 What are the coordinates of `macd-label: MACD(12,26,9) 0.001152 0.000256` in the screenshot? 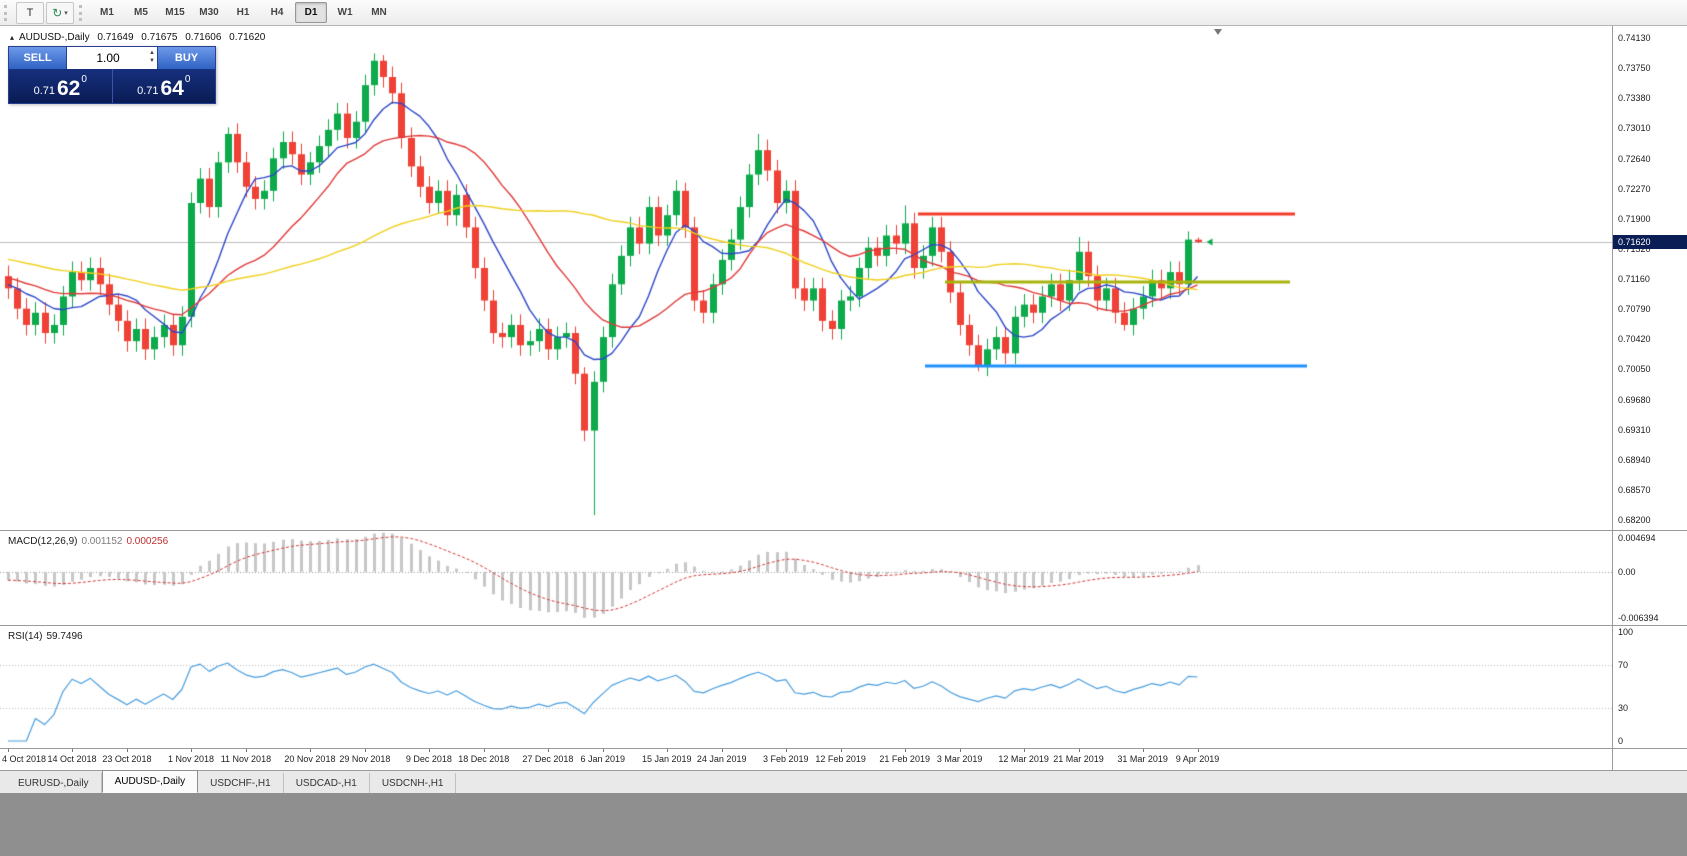 It's located at (88, 541).